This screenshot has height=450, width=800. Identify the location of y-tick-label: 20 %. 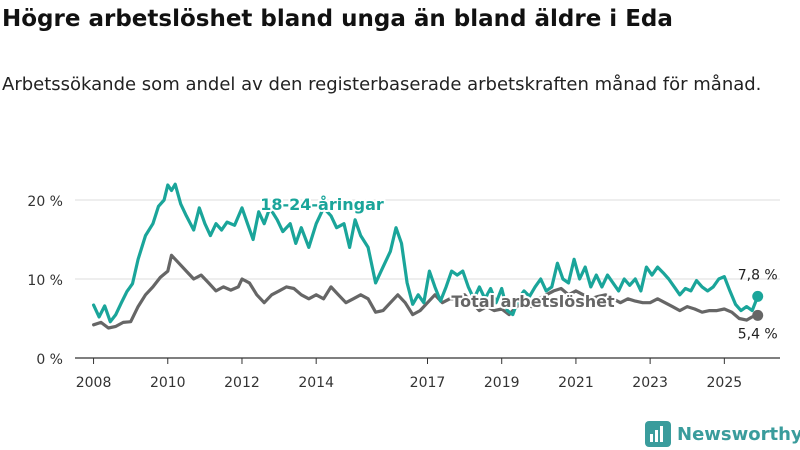
(45, 202).